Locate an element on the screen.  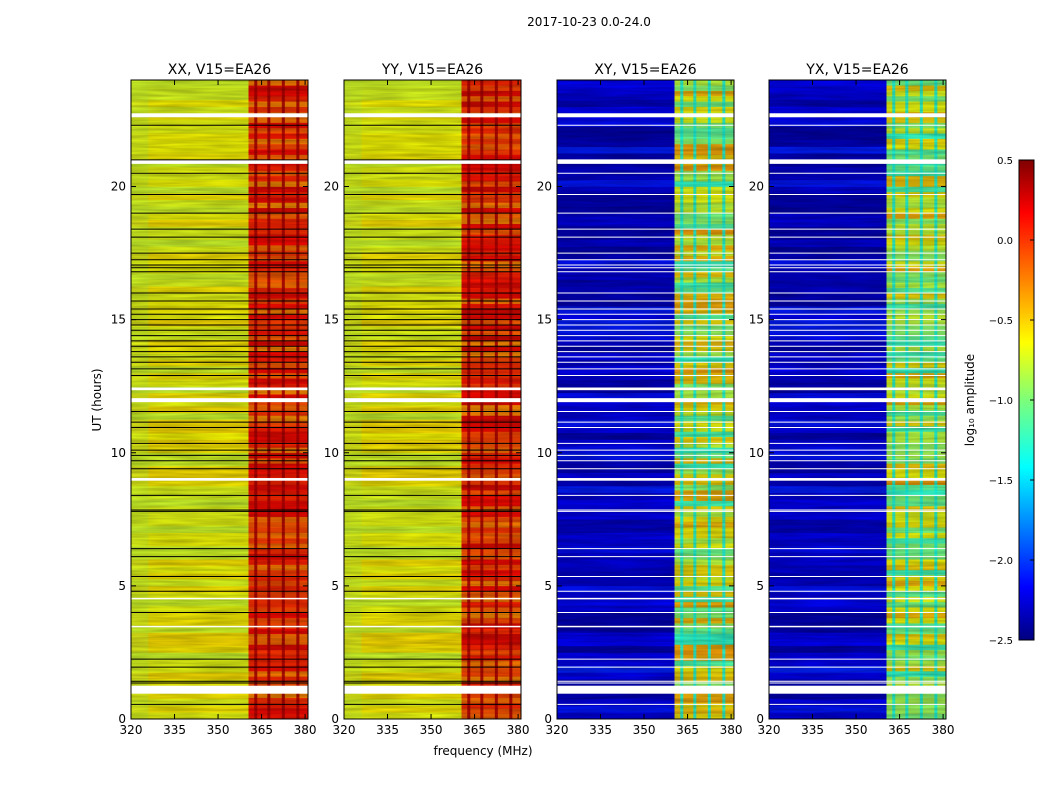
colorbar-tick-label: −2.5 is located at coordinates (1001, 641).